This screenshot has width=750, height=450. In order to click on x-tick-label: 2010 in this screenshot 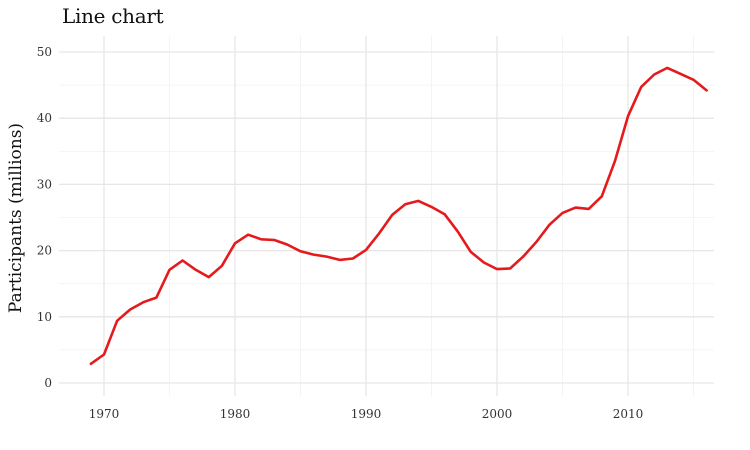, I will do `click(628, 414)`.